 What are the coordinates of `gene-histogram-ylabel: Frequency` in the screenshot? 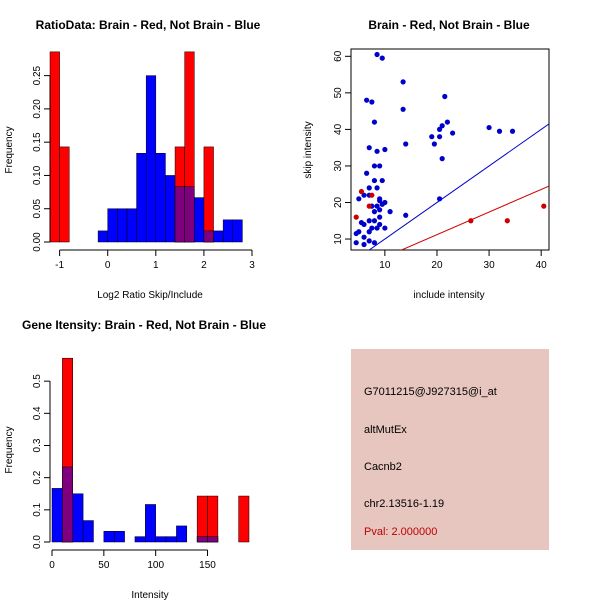 It's located at (9, 449).